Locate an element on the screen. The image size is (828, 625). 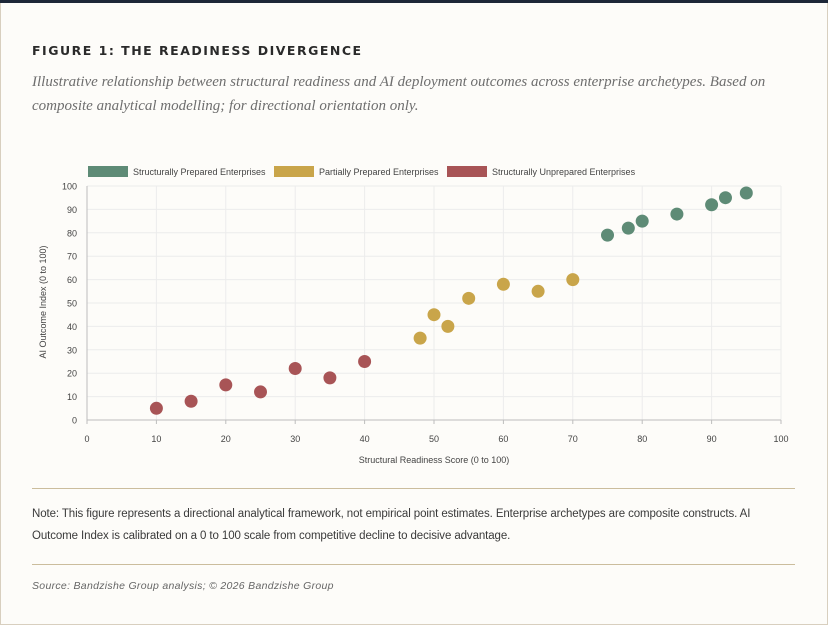
top-accent-bar is located at coordinates (414, 1).